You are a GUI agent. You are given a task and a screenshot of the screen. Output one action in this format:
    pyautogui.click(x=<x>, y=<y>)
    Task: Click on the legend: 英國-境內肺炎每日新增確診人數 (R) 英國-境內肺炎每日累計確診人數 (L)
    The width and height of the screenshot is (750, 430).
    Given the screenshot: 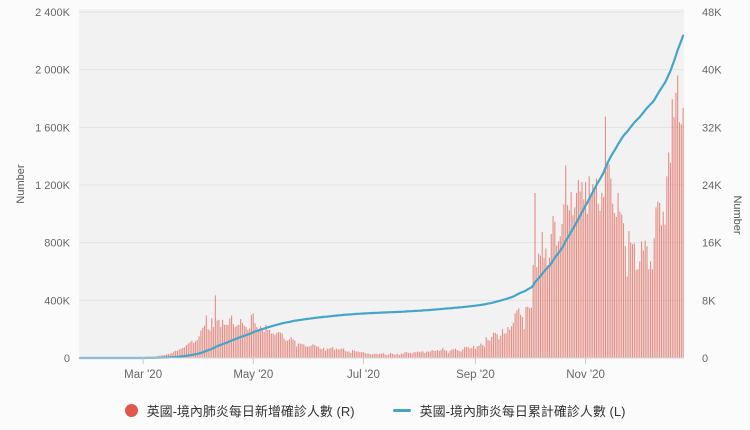 What is the action you would take?
    pyautogui.click(x=375, y=410)
    